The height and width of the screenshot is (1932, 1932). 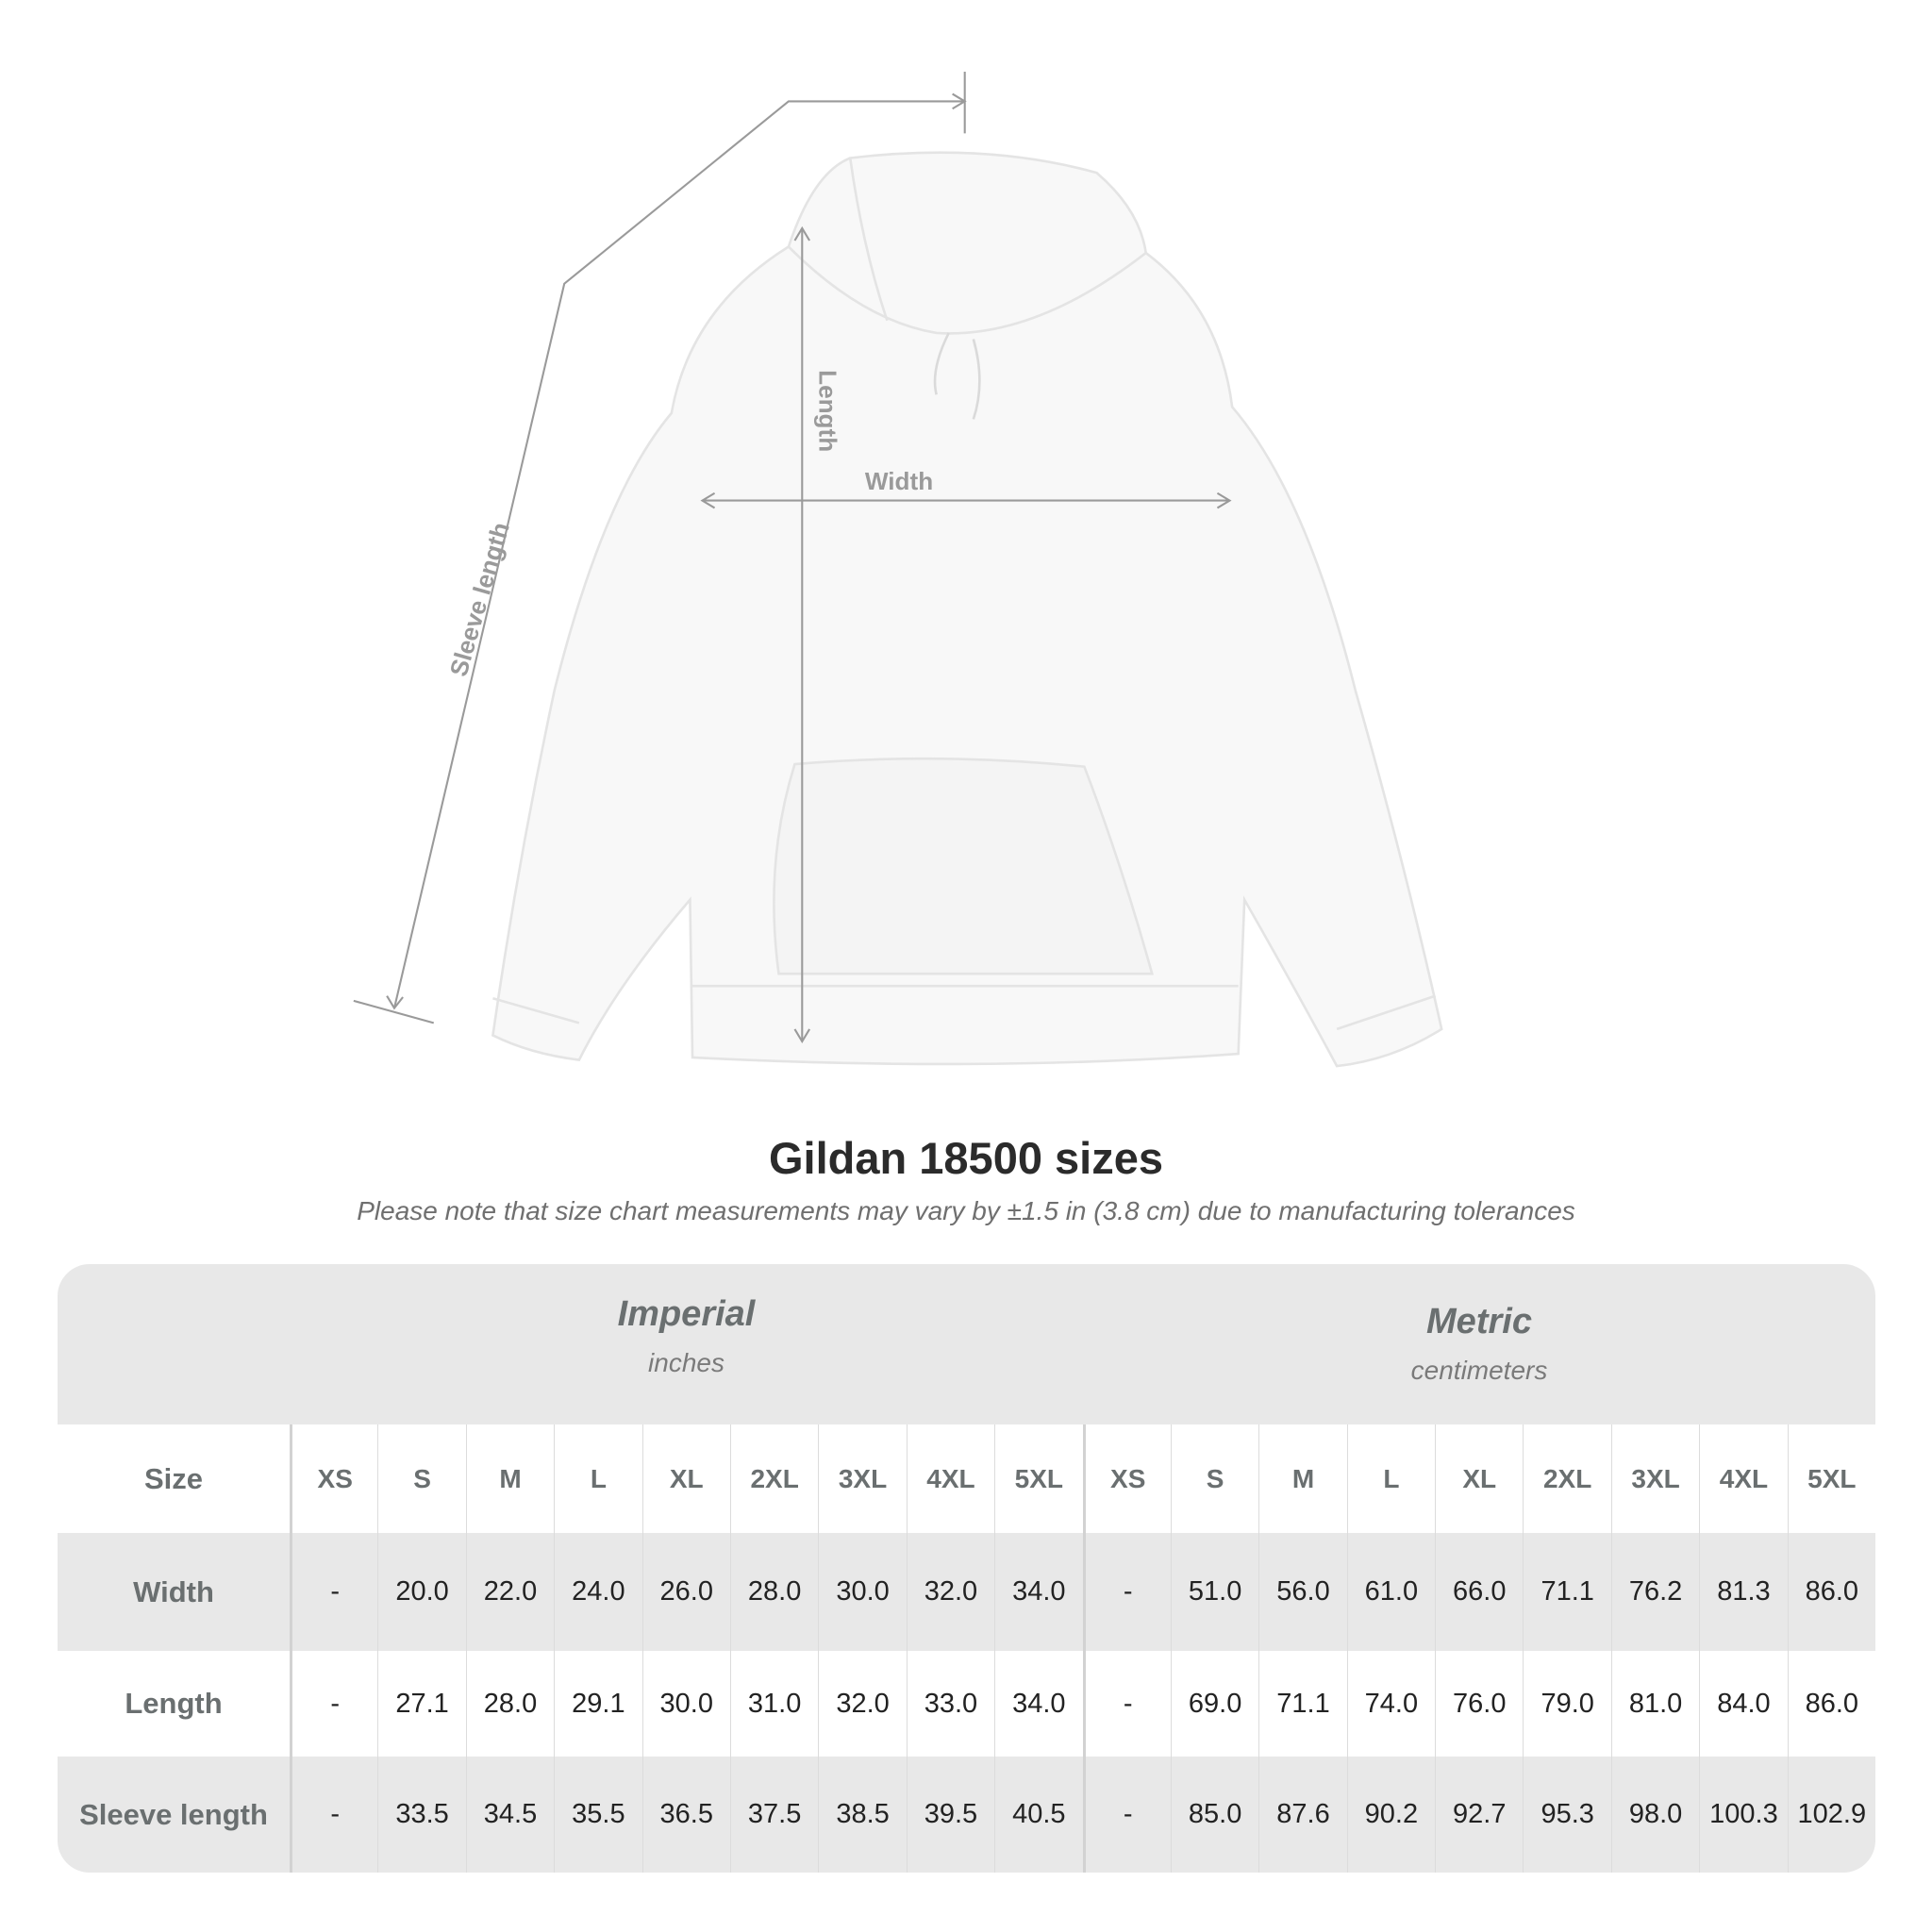 What do you see at coordinates (598, 1704) in the screenshot?
I see `table-cell: 29.1` at bounding box center [598, 1704].